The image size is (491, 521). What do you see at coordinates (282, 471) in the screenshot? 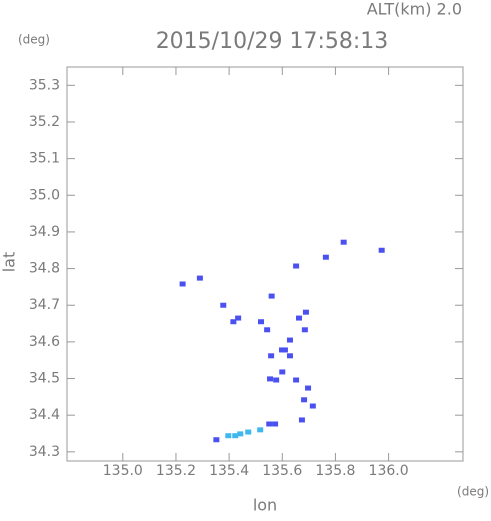
I see `x-tick-label: 135.6` at bounding box center [282, 471].